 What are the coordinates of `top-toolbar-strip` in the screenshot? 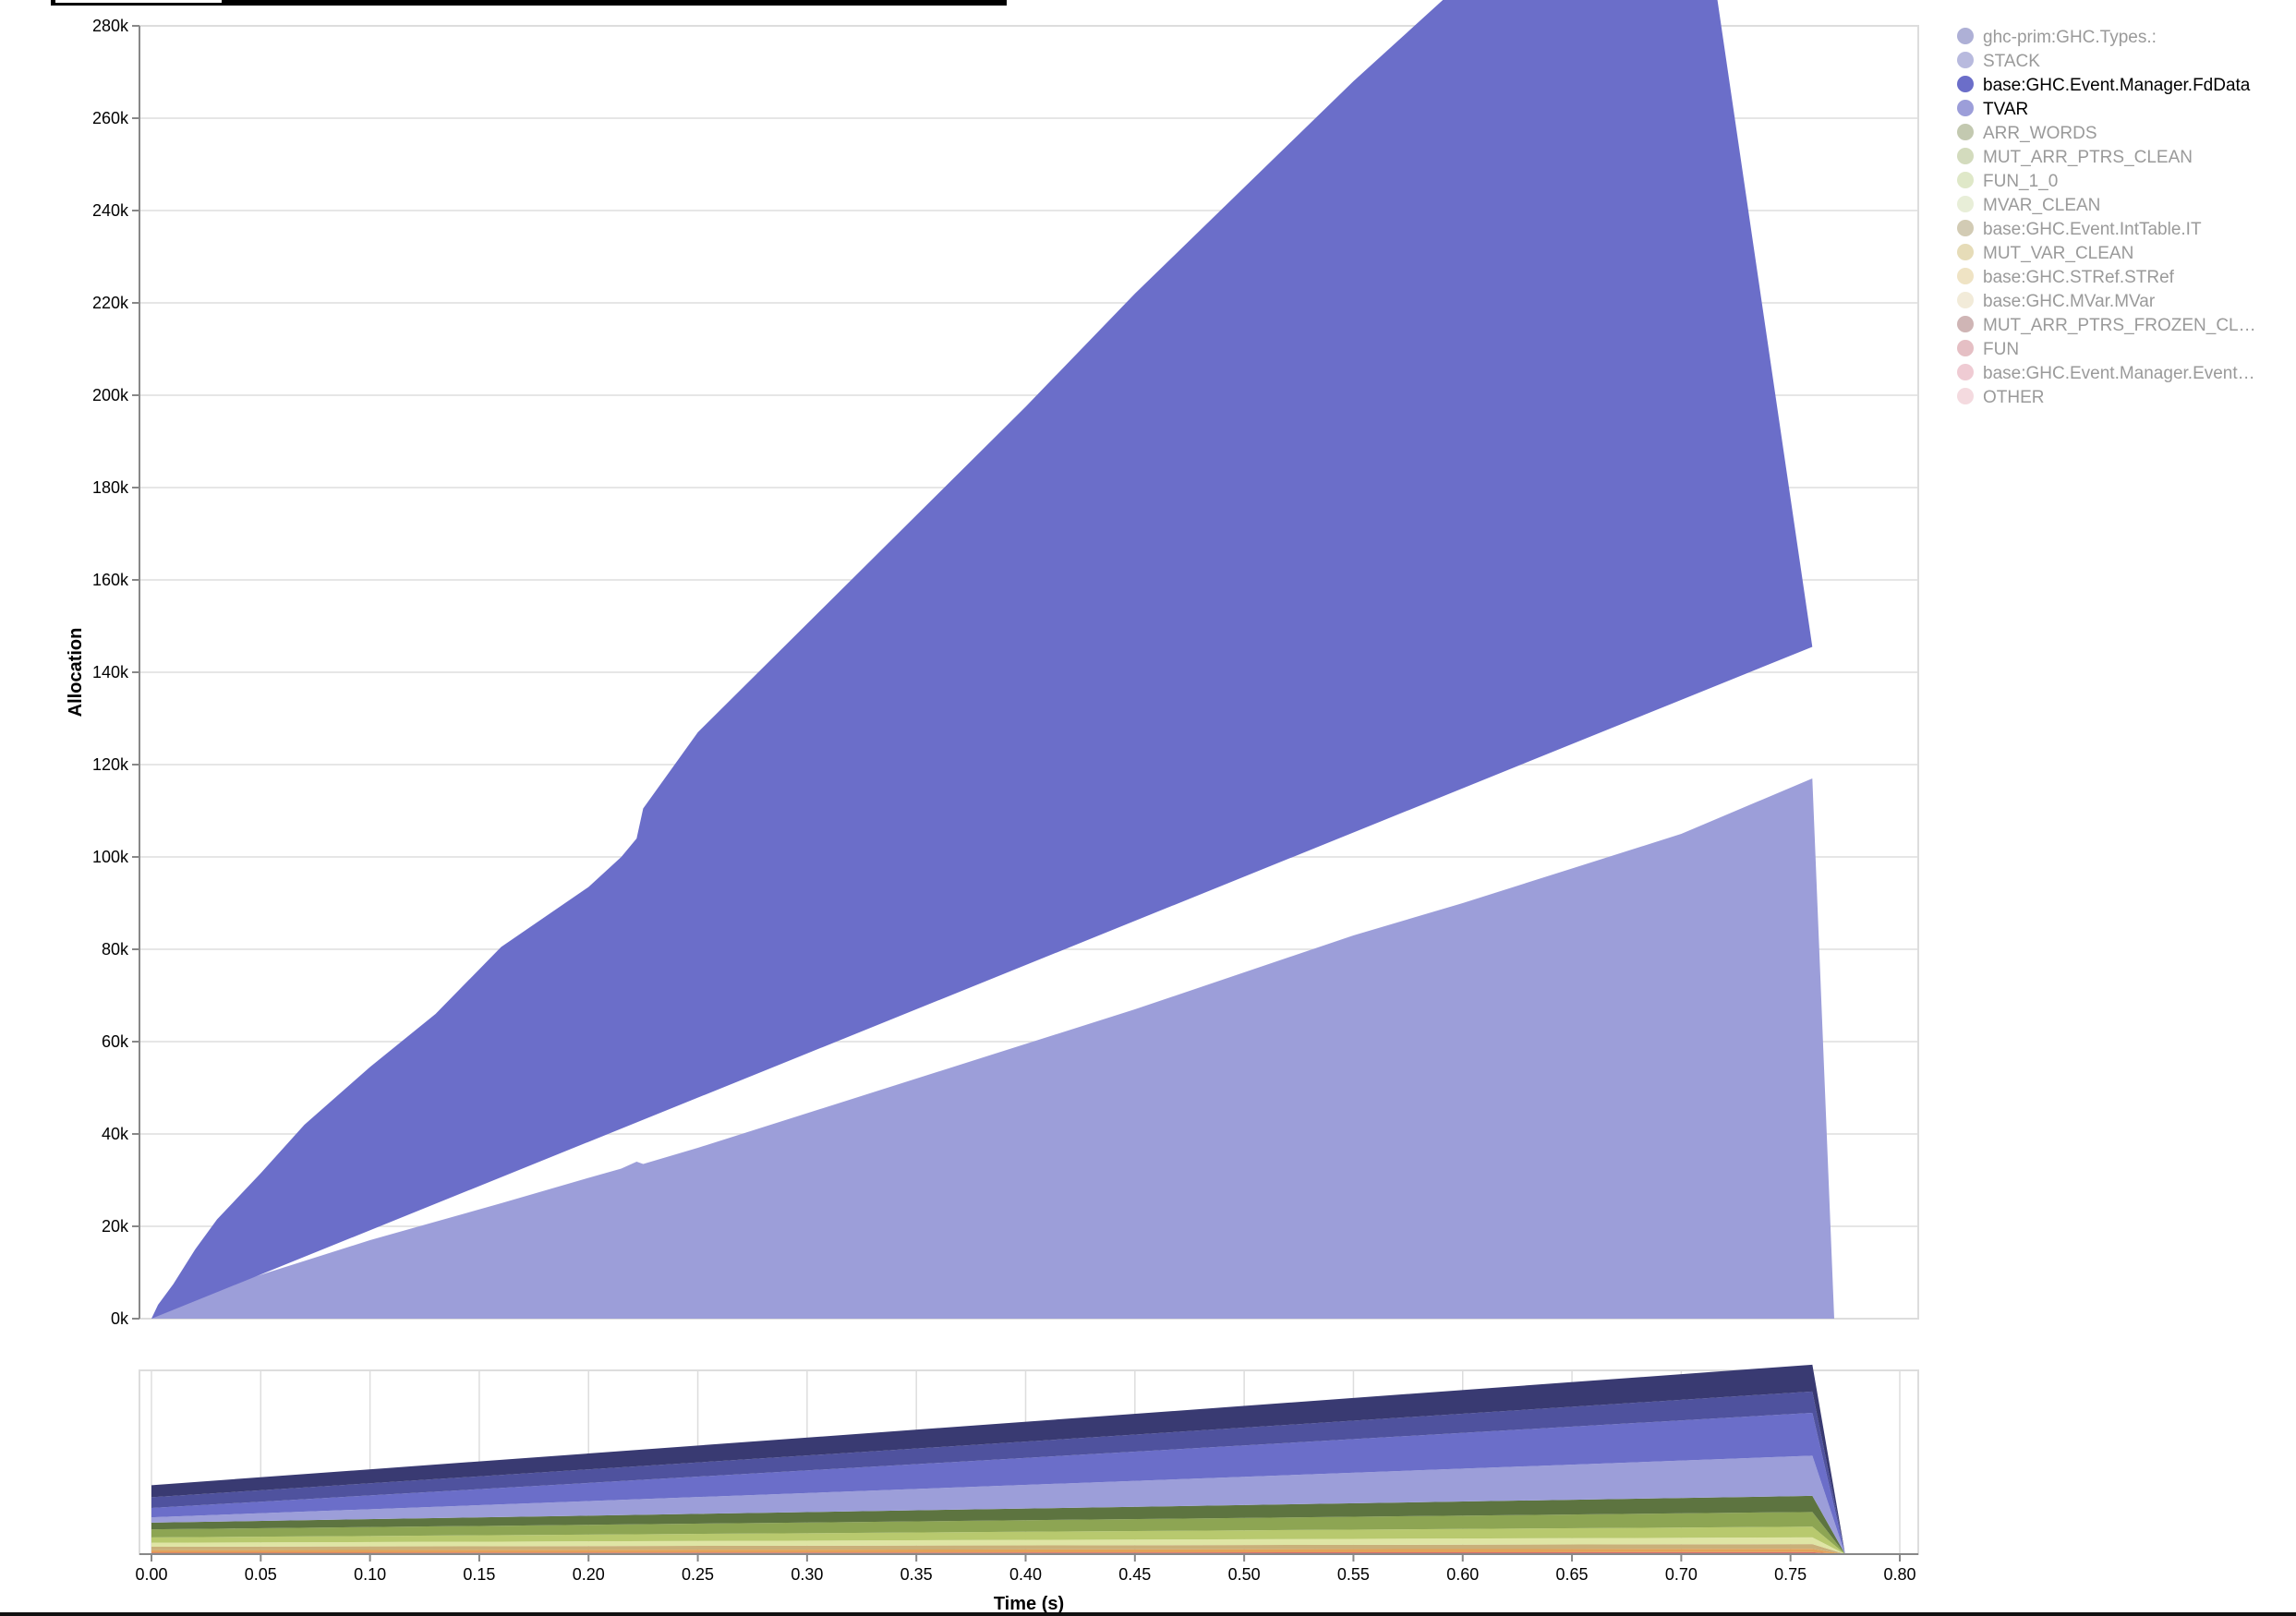 It's located at (529, 3).